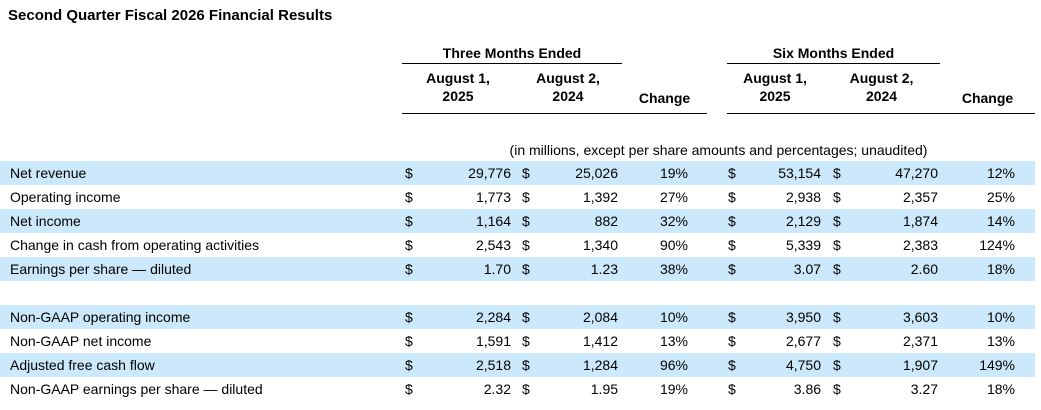 The width and height of the screenshot is (1041, 410). What do you see at coordinates (568, 245) in the screenshot?
I see `money-cell-tm-2024: $1,340` at bounding box center [568, 245].